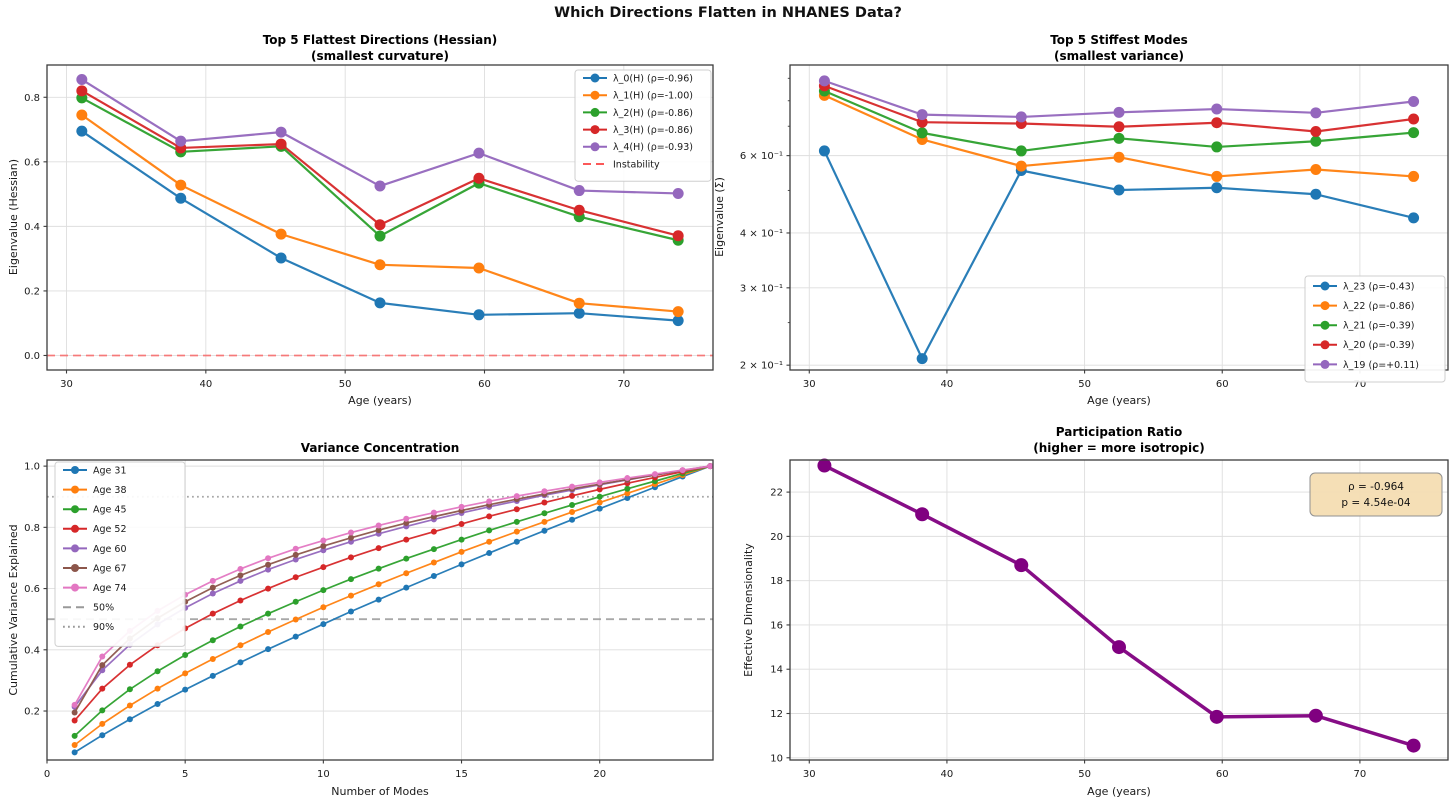  What do you see at coordinates (13, 217) in the screenshot?
I see `svg-text: Eigenvalue (Hessian)` at bounding box center [13, 217].